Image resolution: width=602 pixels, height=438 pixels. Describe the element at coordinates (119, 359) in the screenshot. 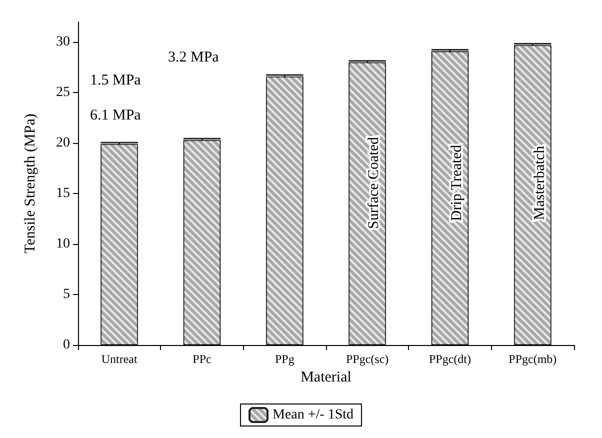

I see `x-tick-label: Untreat` at that location.